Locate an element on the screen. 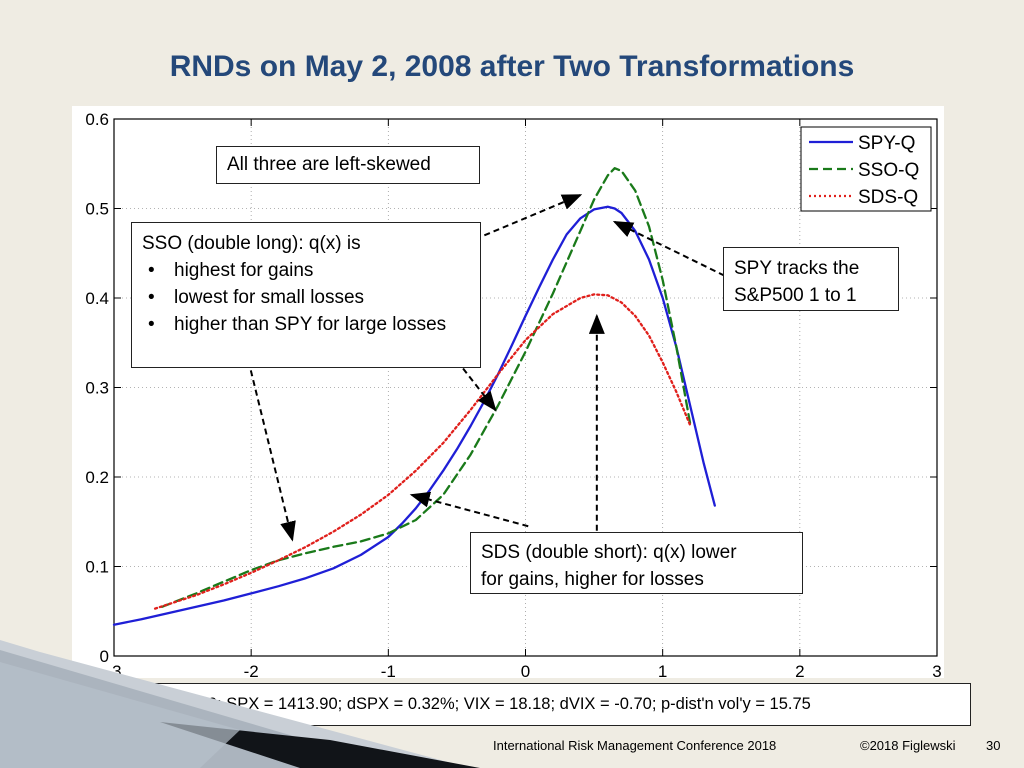 This screenshot has width=1024, height=768. y-tick-label: 0.6 is located at coordinates (97, 119).